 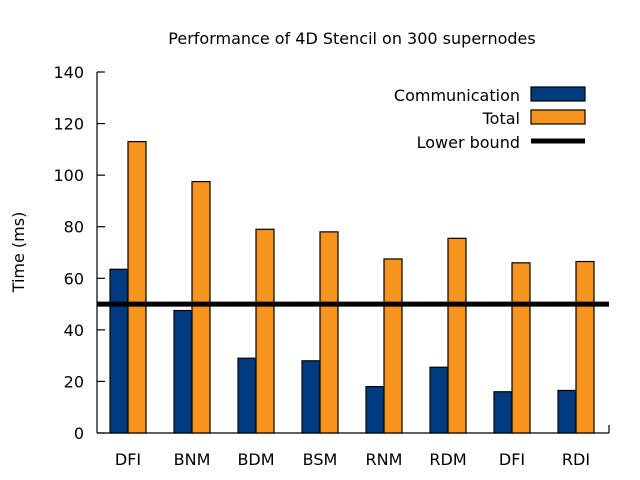 What do you see at coordinates (501, 118) in the screenshot?
I see `legend-total-label: Total` at bounding box center [501, 118].